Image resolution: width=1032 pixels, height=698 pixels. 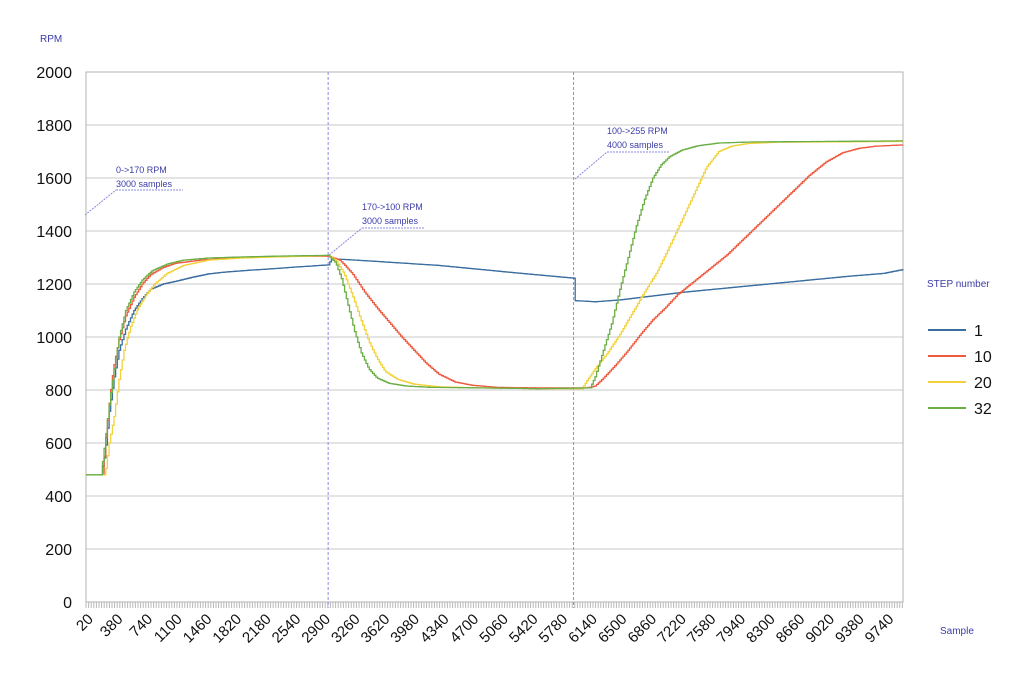 I want to click on y-tick-label: 2000, so click(x=54, y=73).